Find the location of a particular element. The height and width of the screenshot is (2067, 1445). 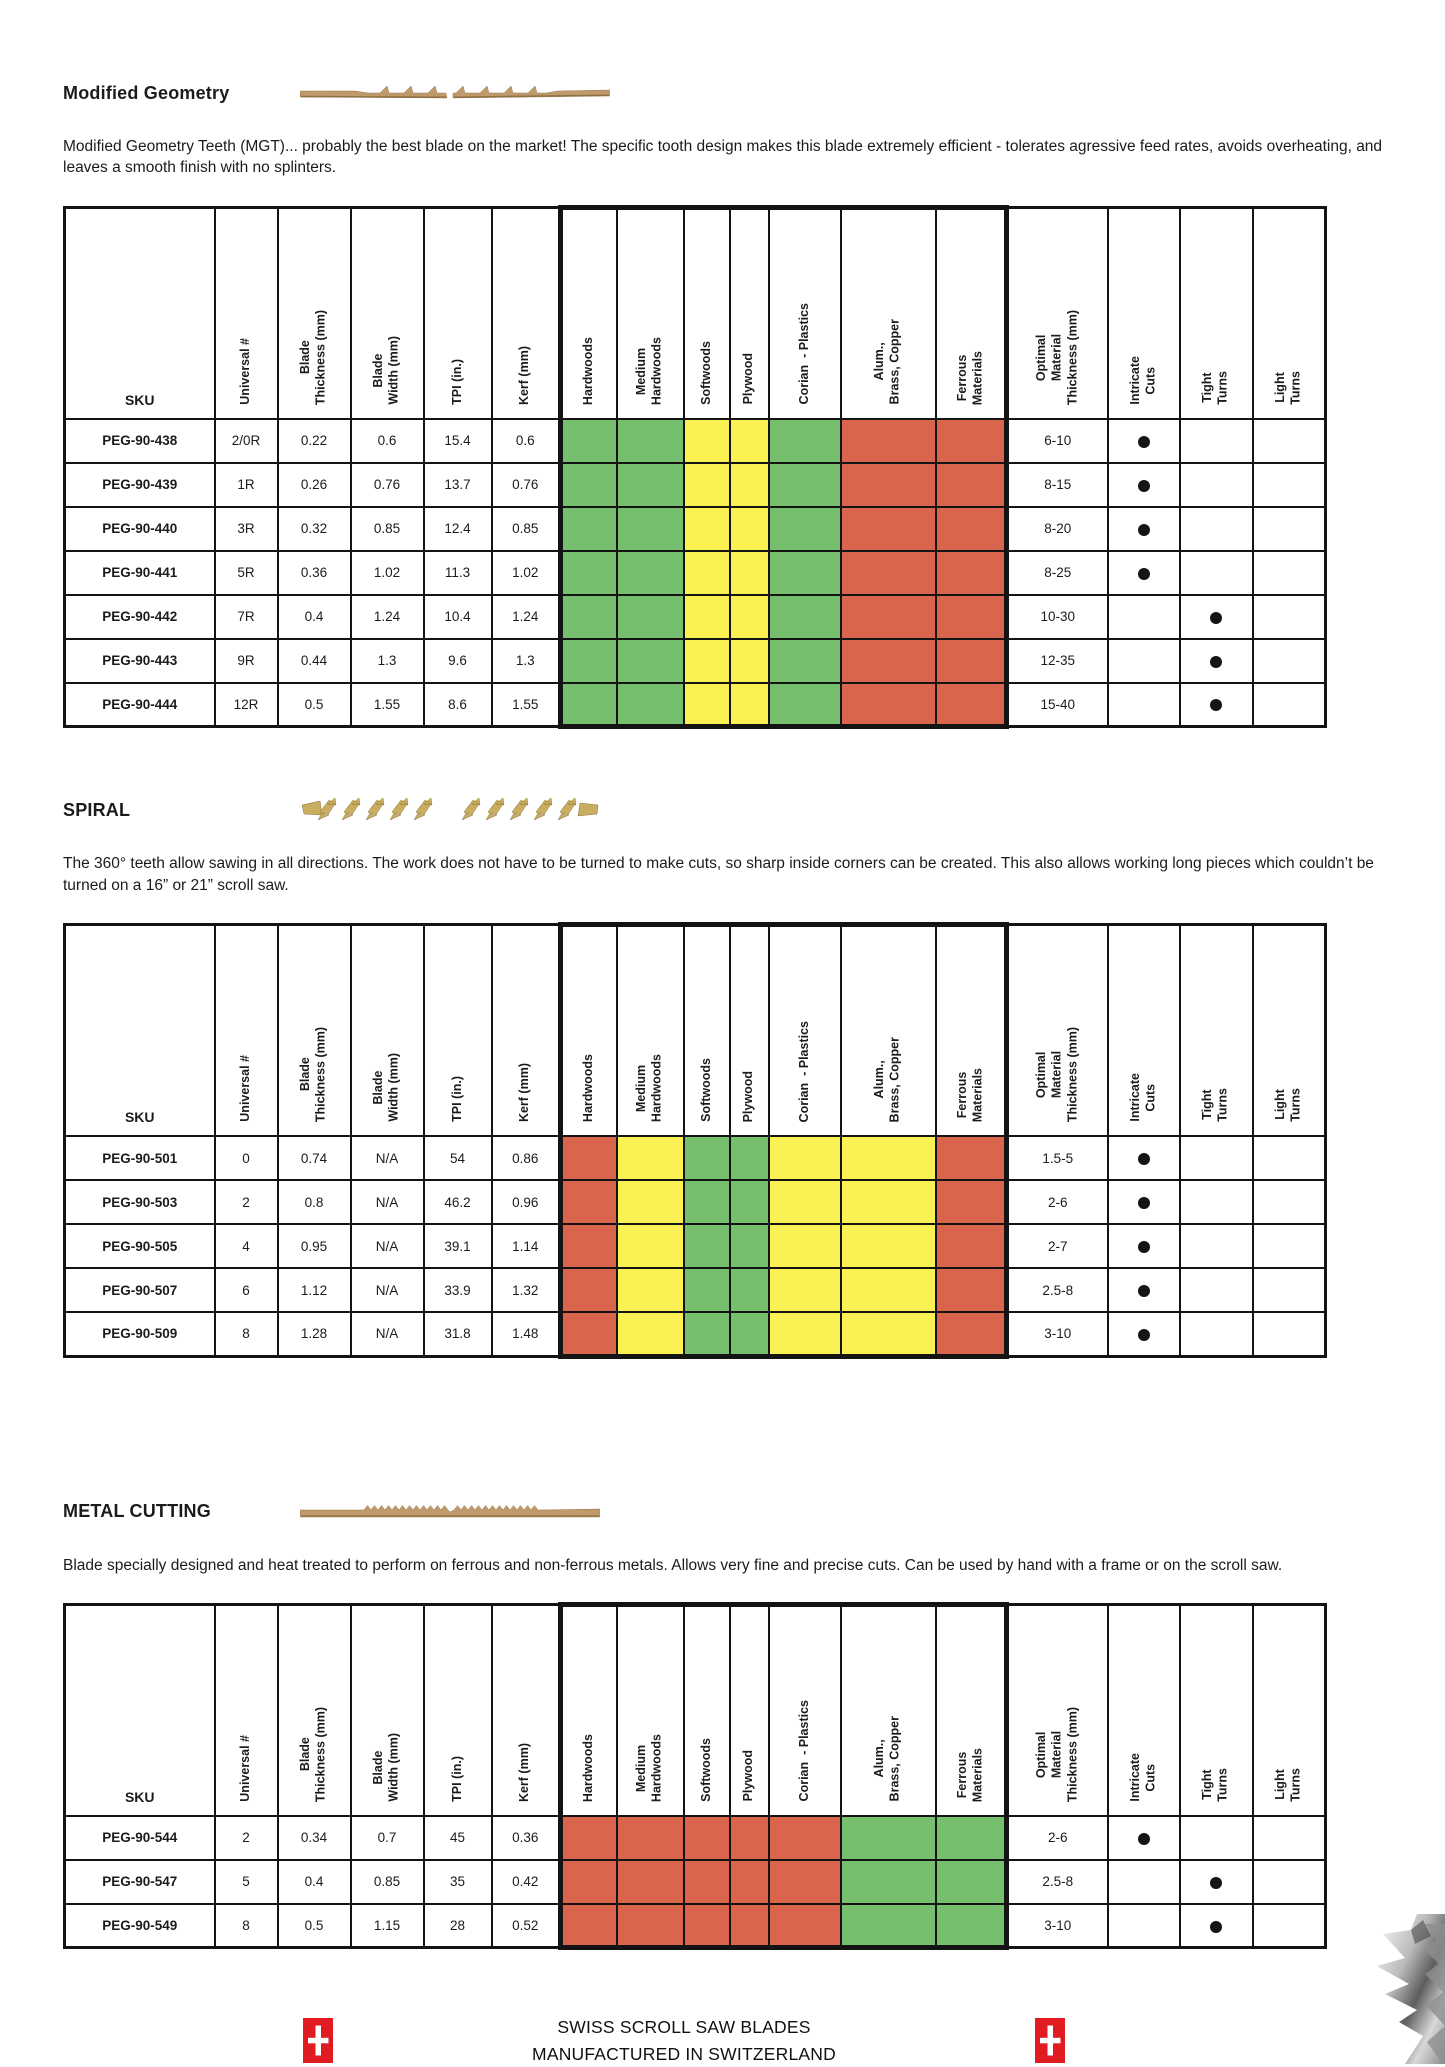

cell-universal: 9R is located at coordinates (246, 660).